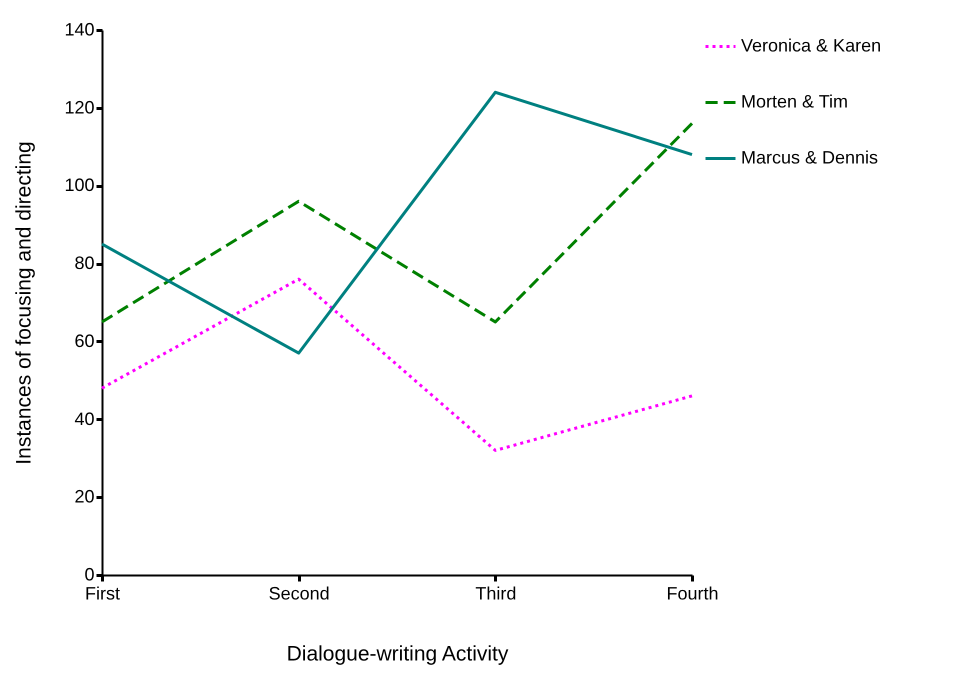  What do you see at coordinates (84, 496) in the screenshot?
I see `y-tick-label: 20` at bounding box center [84, 496].